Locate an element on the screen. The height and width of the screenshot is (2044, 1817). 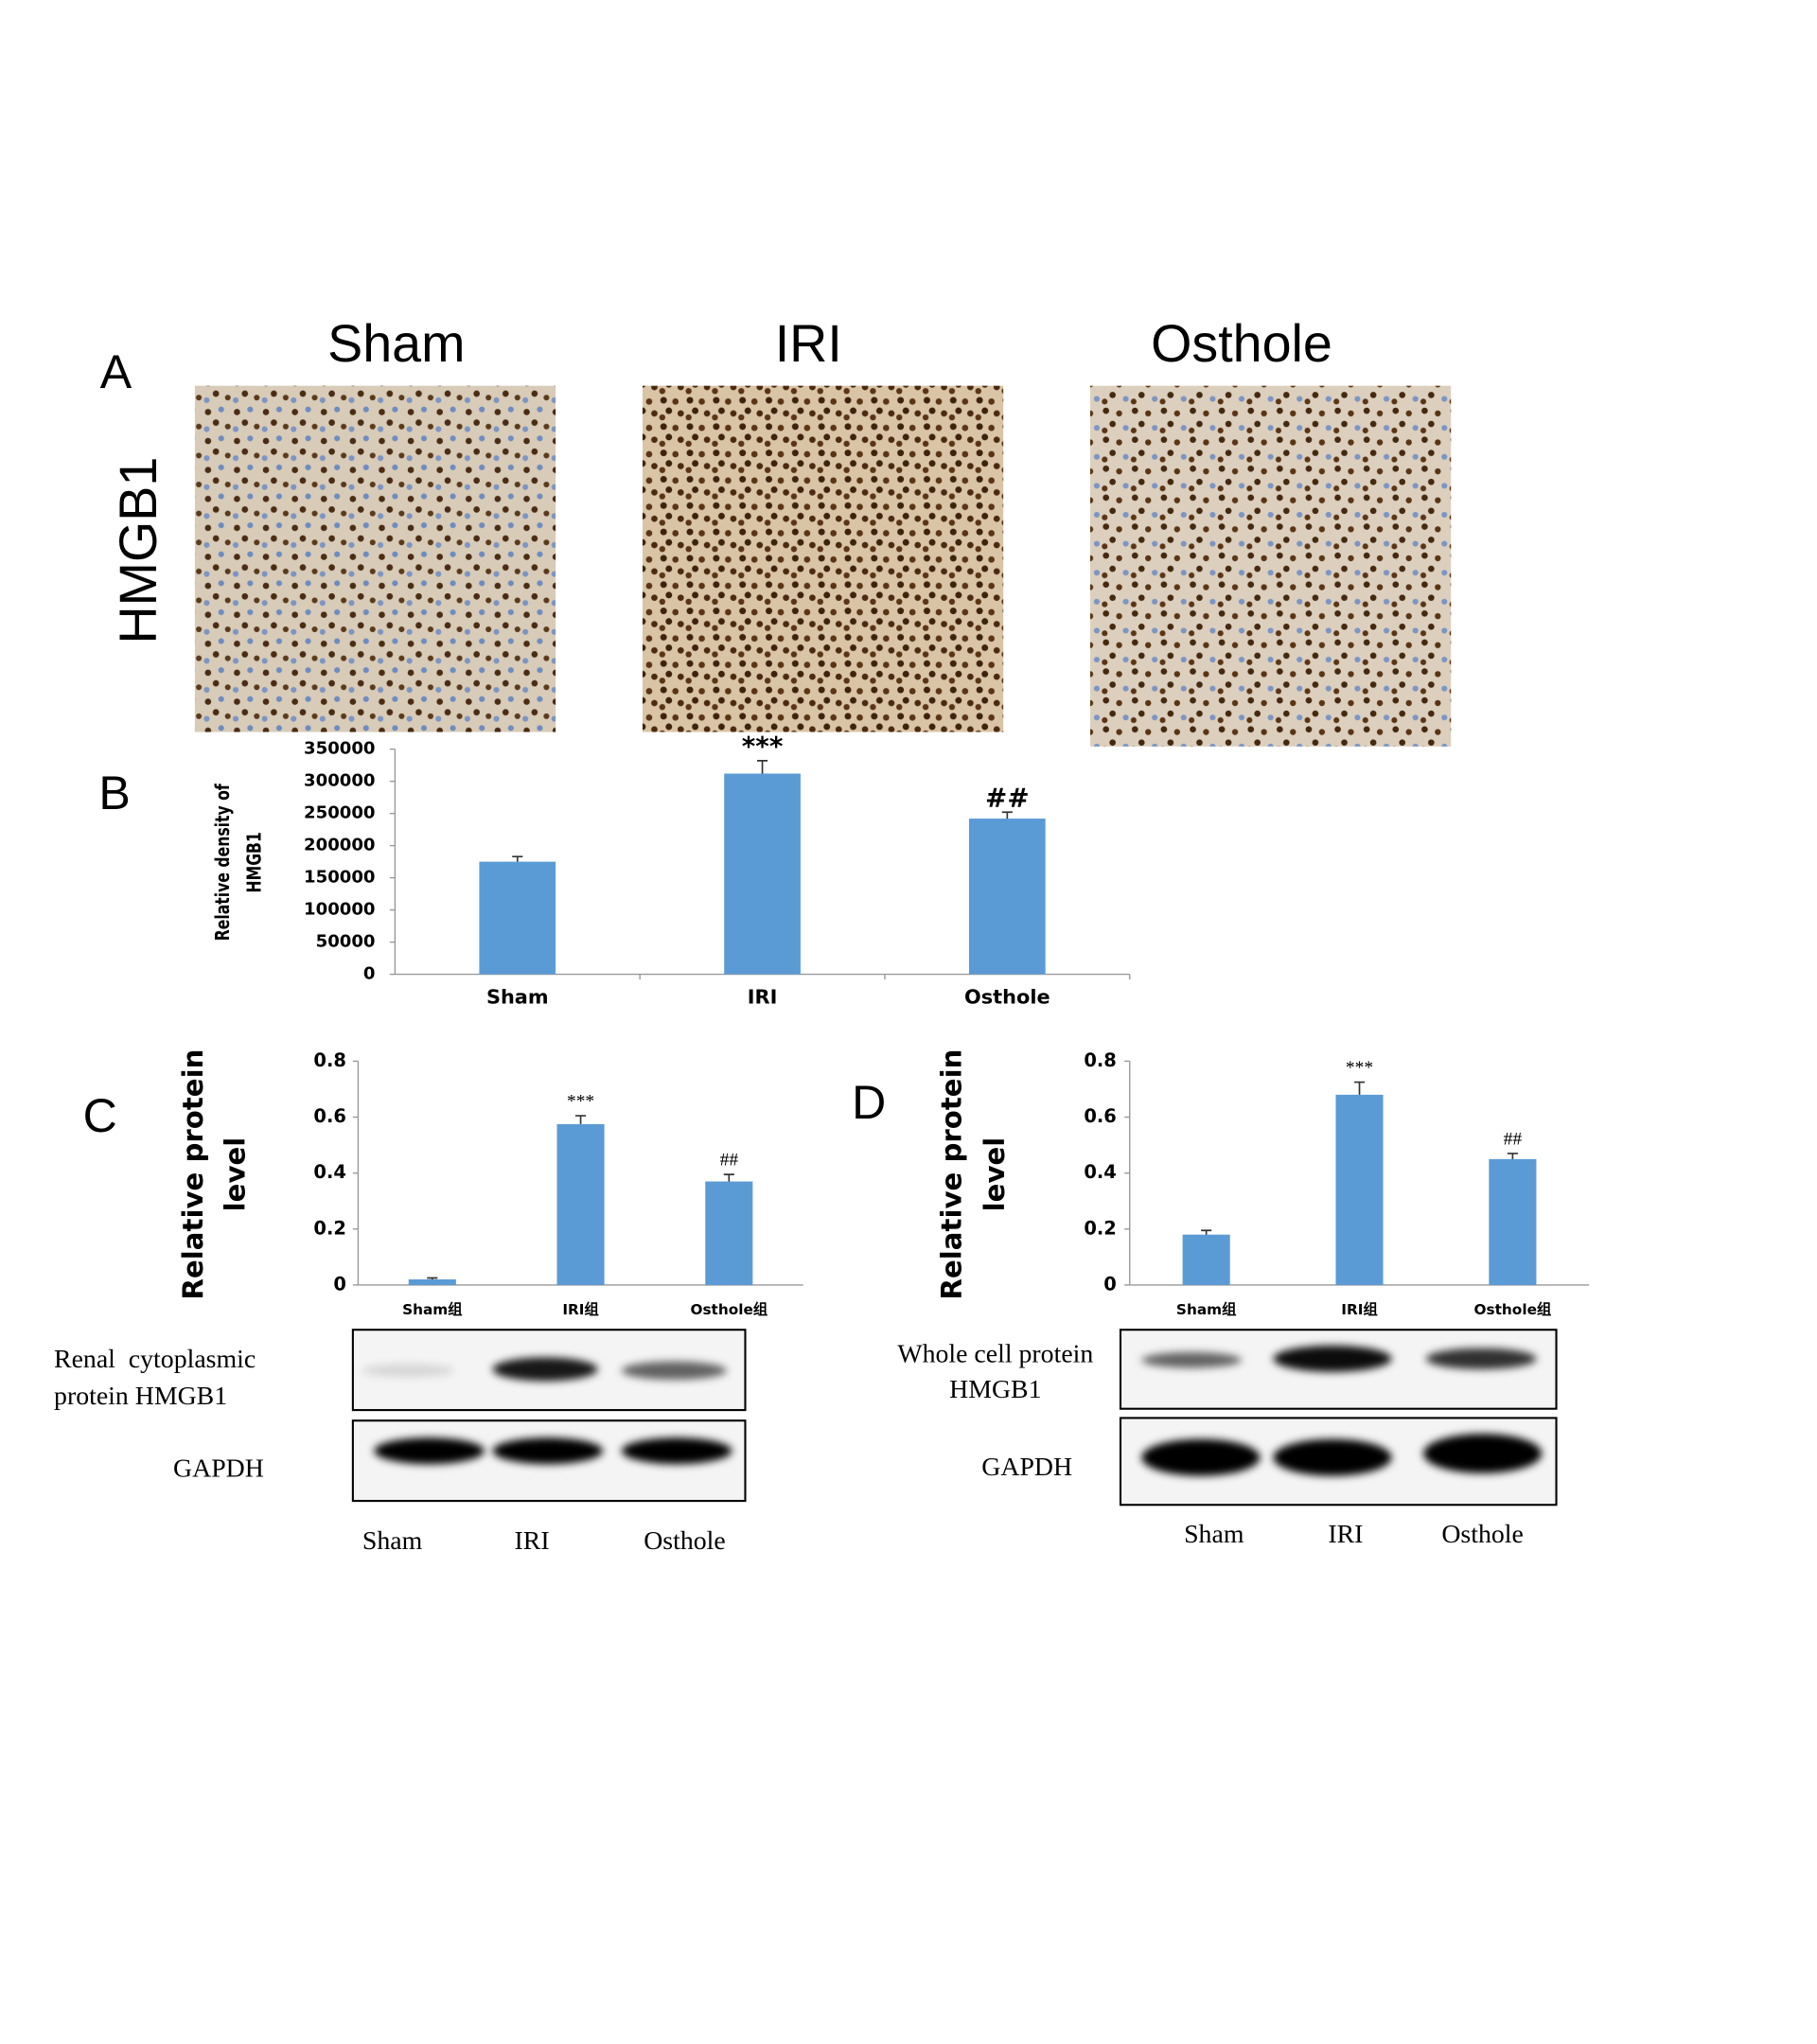
column-title: Osthole is located at coordinates (1241, 343).